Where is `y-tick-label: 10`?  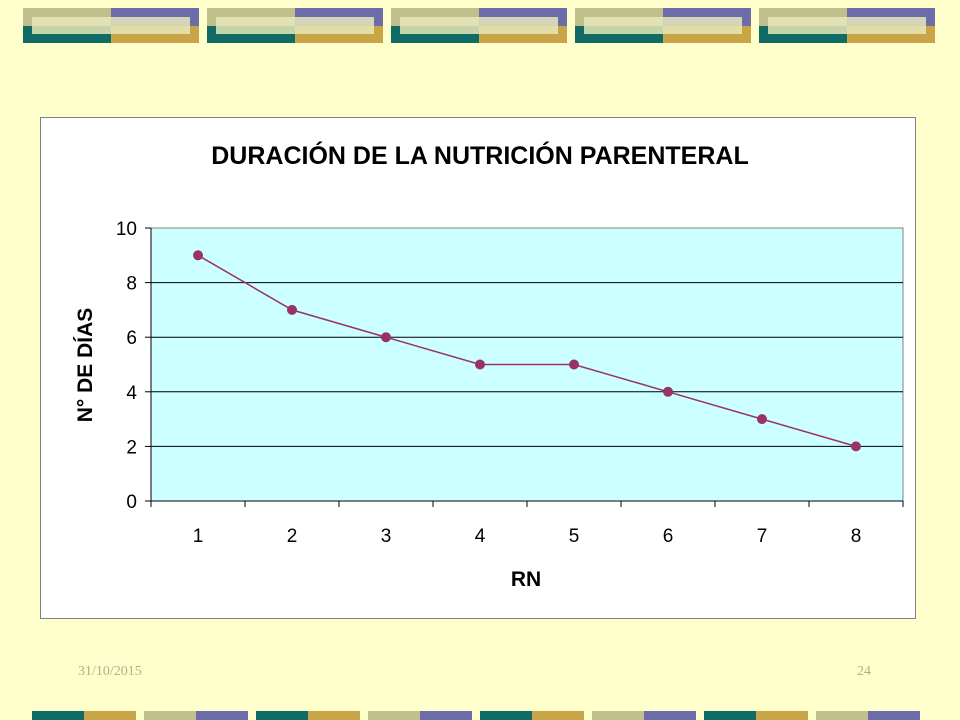 y-tick-label: 10 is located at coordinates (126, 229).